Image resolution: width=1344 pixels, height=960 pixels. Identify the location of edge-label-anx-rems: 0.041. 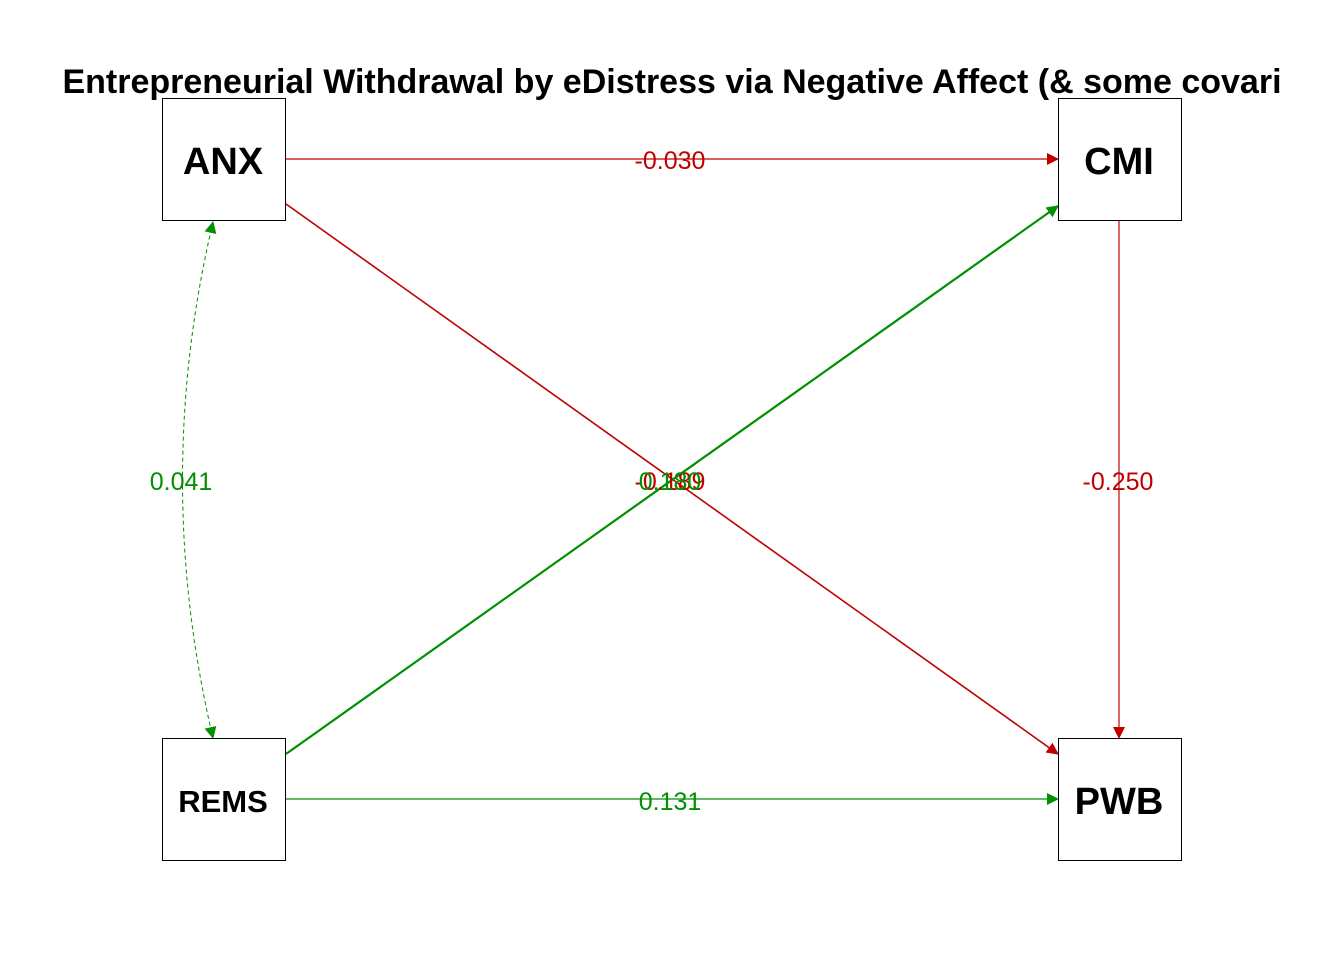
(181, 482).